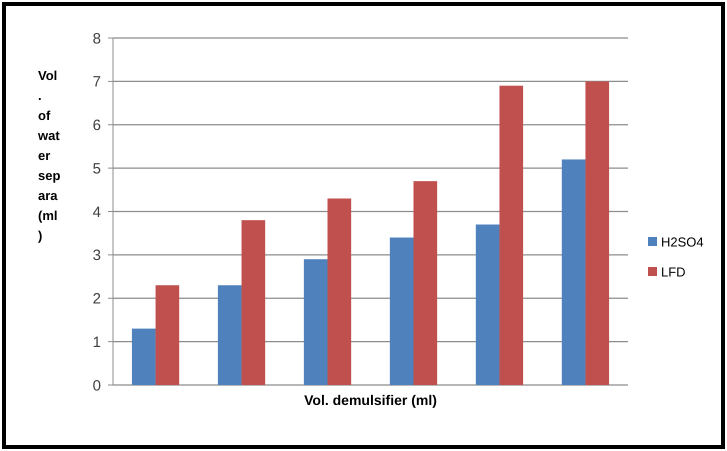  Describe the element at coordinates (96, 169) in the screenshot. I see `y-tick-label: 5` at that location.